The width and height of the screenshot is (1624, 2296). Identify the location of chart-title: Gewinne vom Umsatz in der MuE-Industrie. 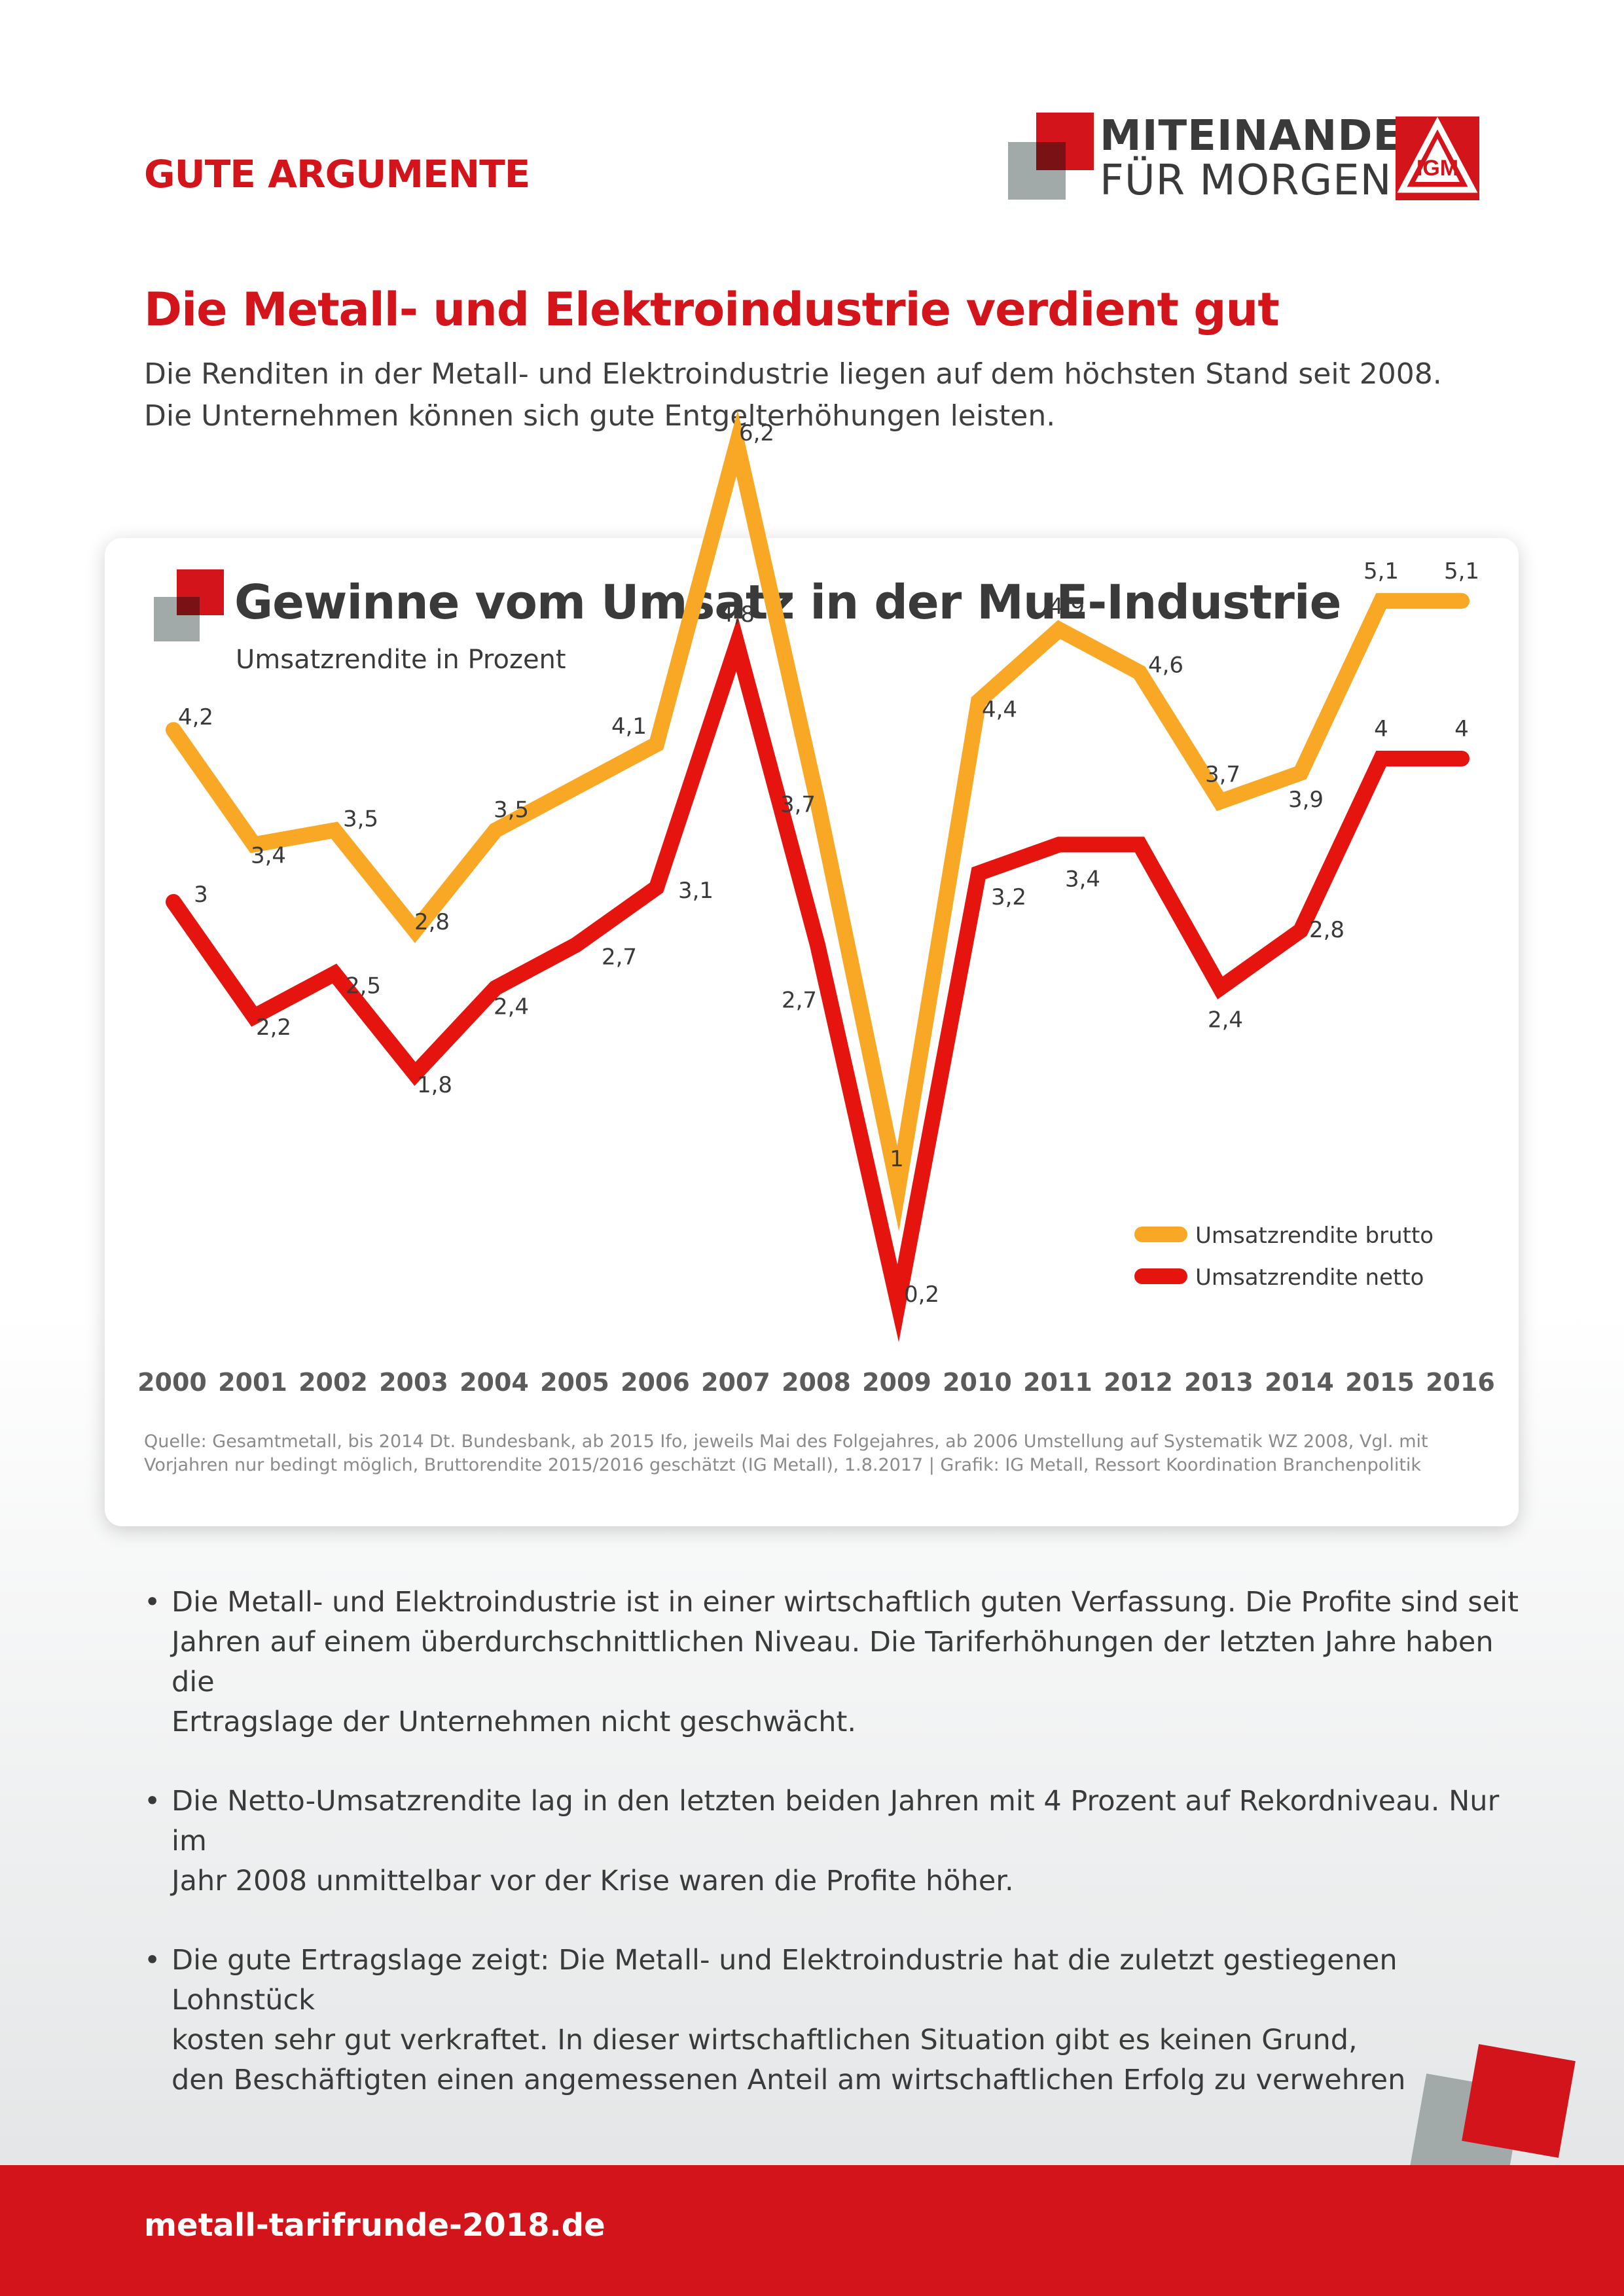
(787, 602).